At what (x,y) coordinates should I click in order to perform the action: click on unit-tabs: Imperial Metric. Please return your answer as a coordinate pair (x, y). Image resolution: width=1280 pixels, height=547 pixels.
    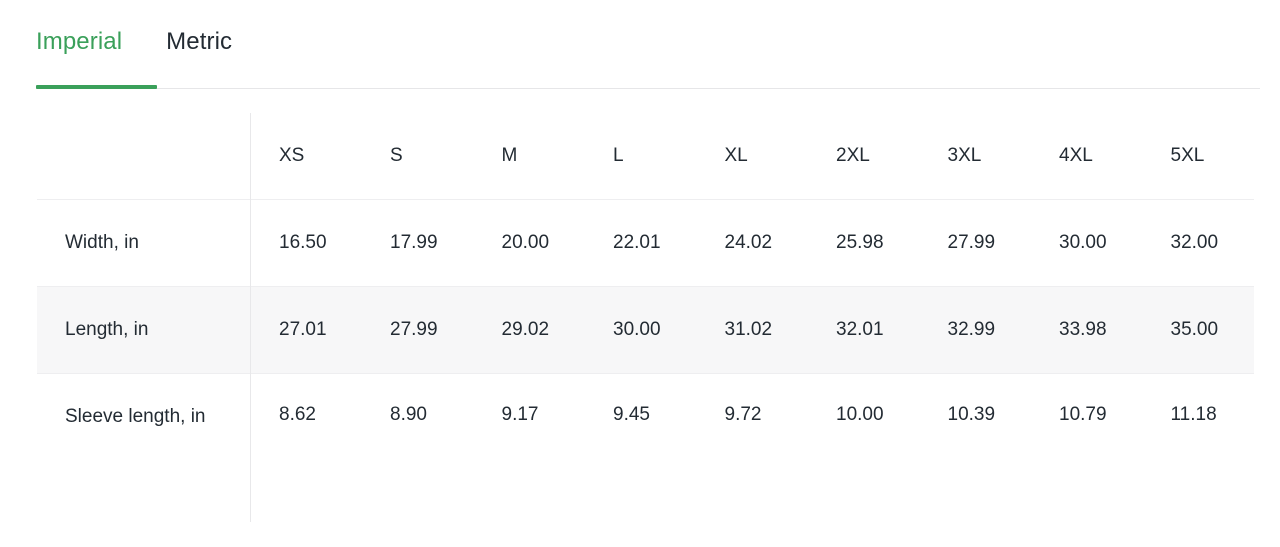
    Looking at the image, I should click on (648, 58).